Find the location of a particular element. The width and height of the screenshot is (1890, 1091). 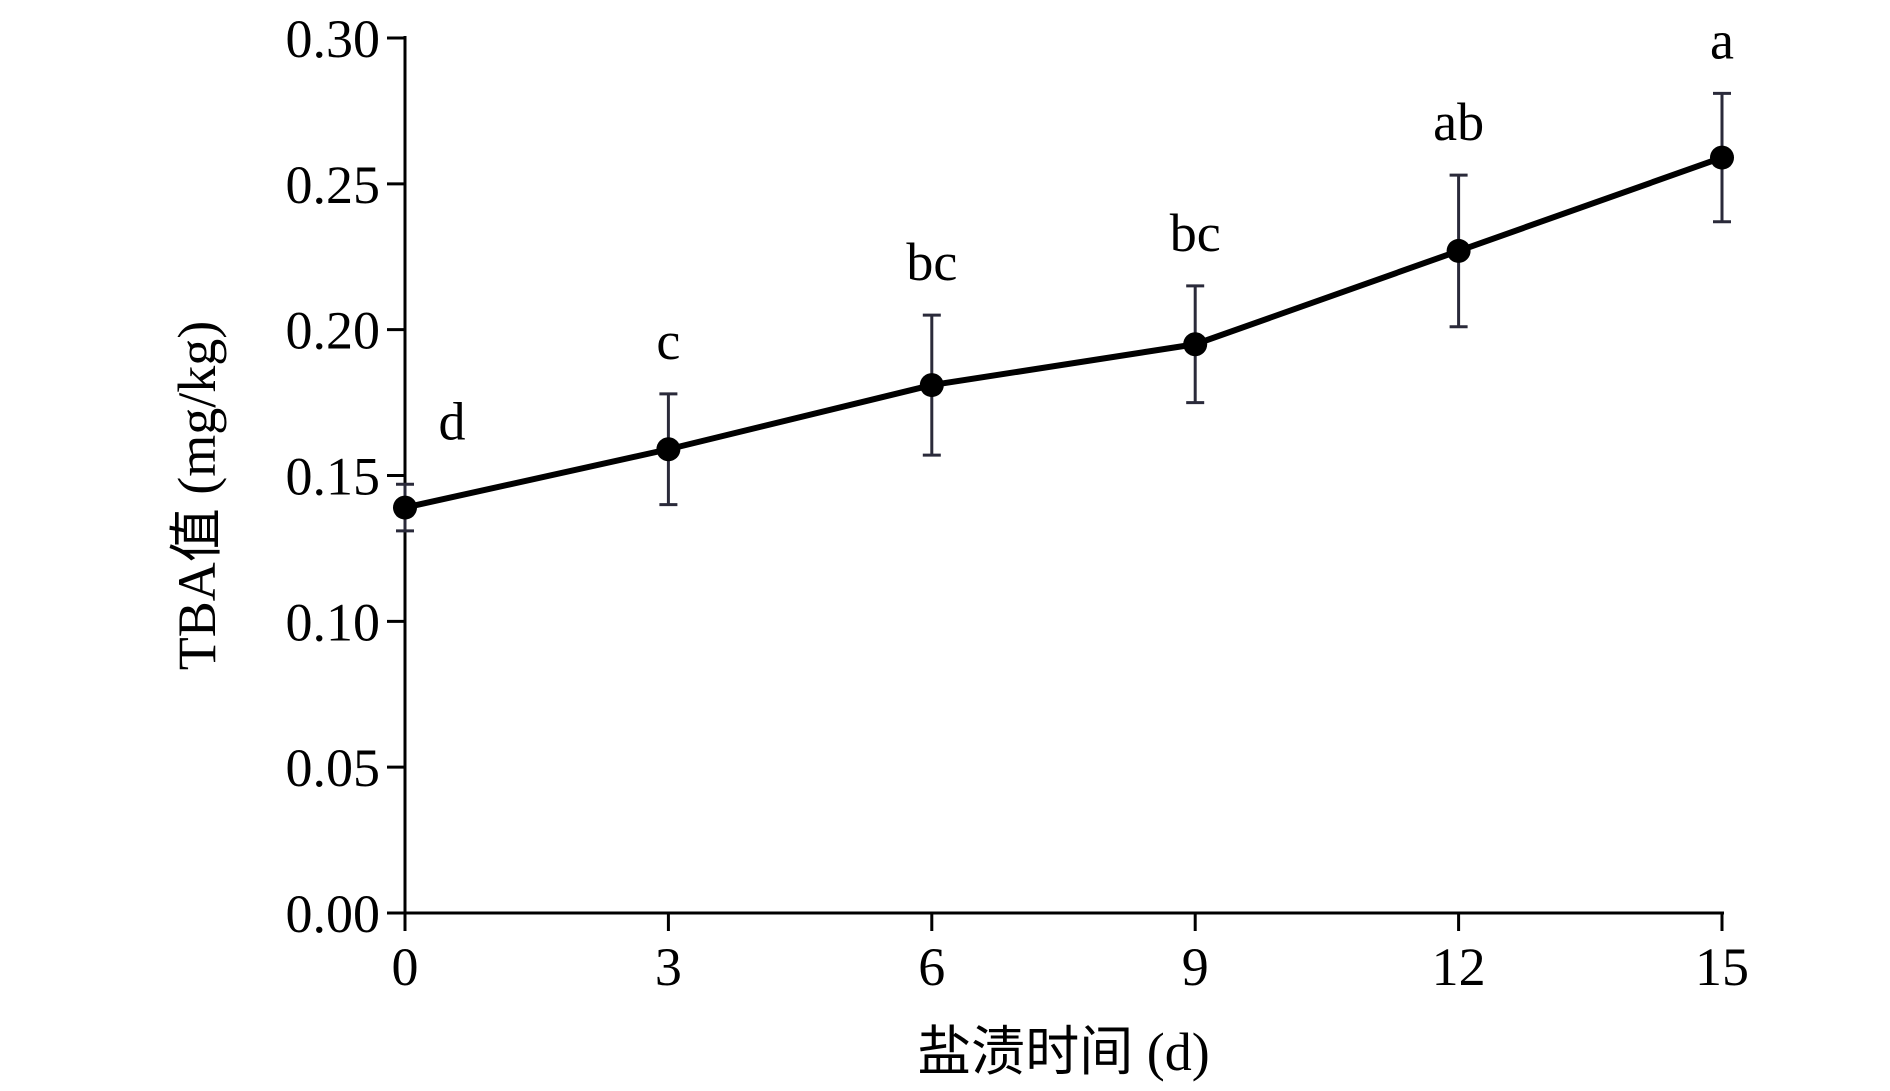

y-tick-label: 0.05 is located at coordinates (333, 768).